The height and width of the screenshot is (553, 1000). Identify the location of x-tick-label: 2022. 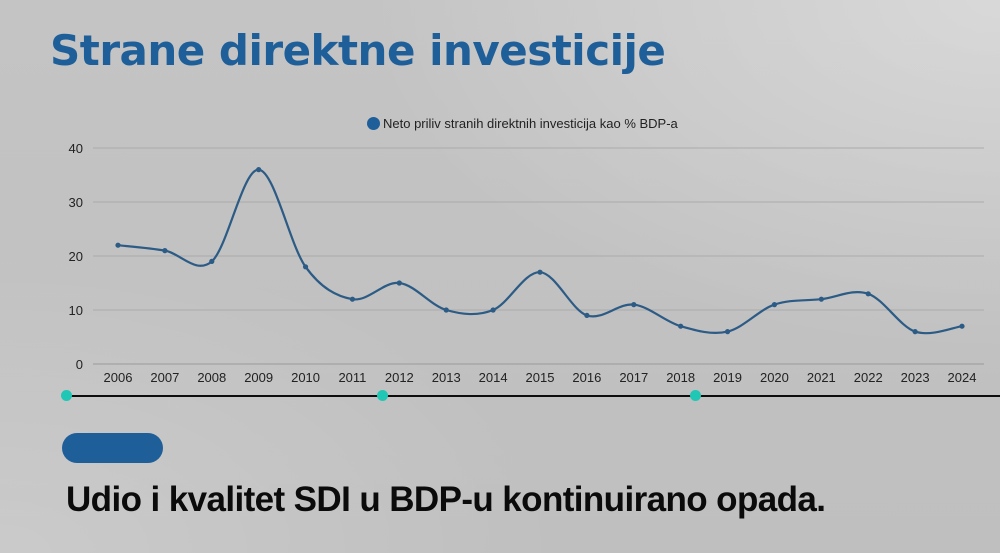
(868, 377).